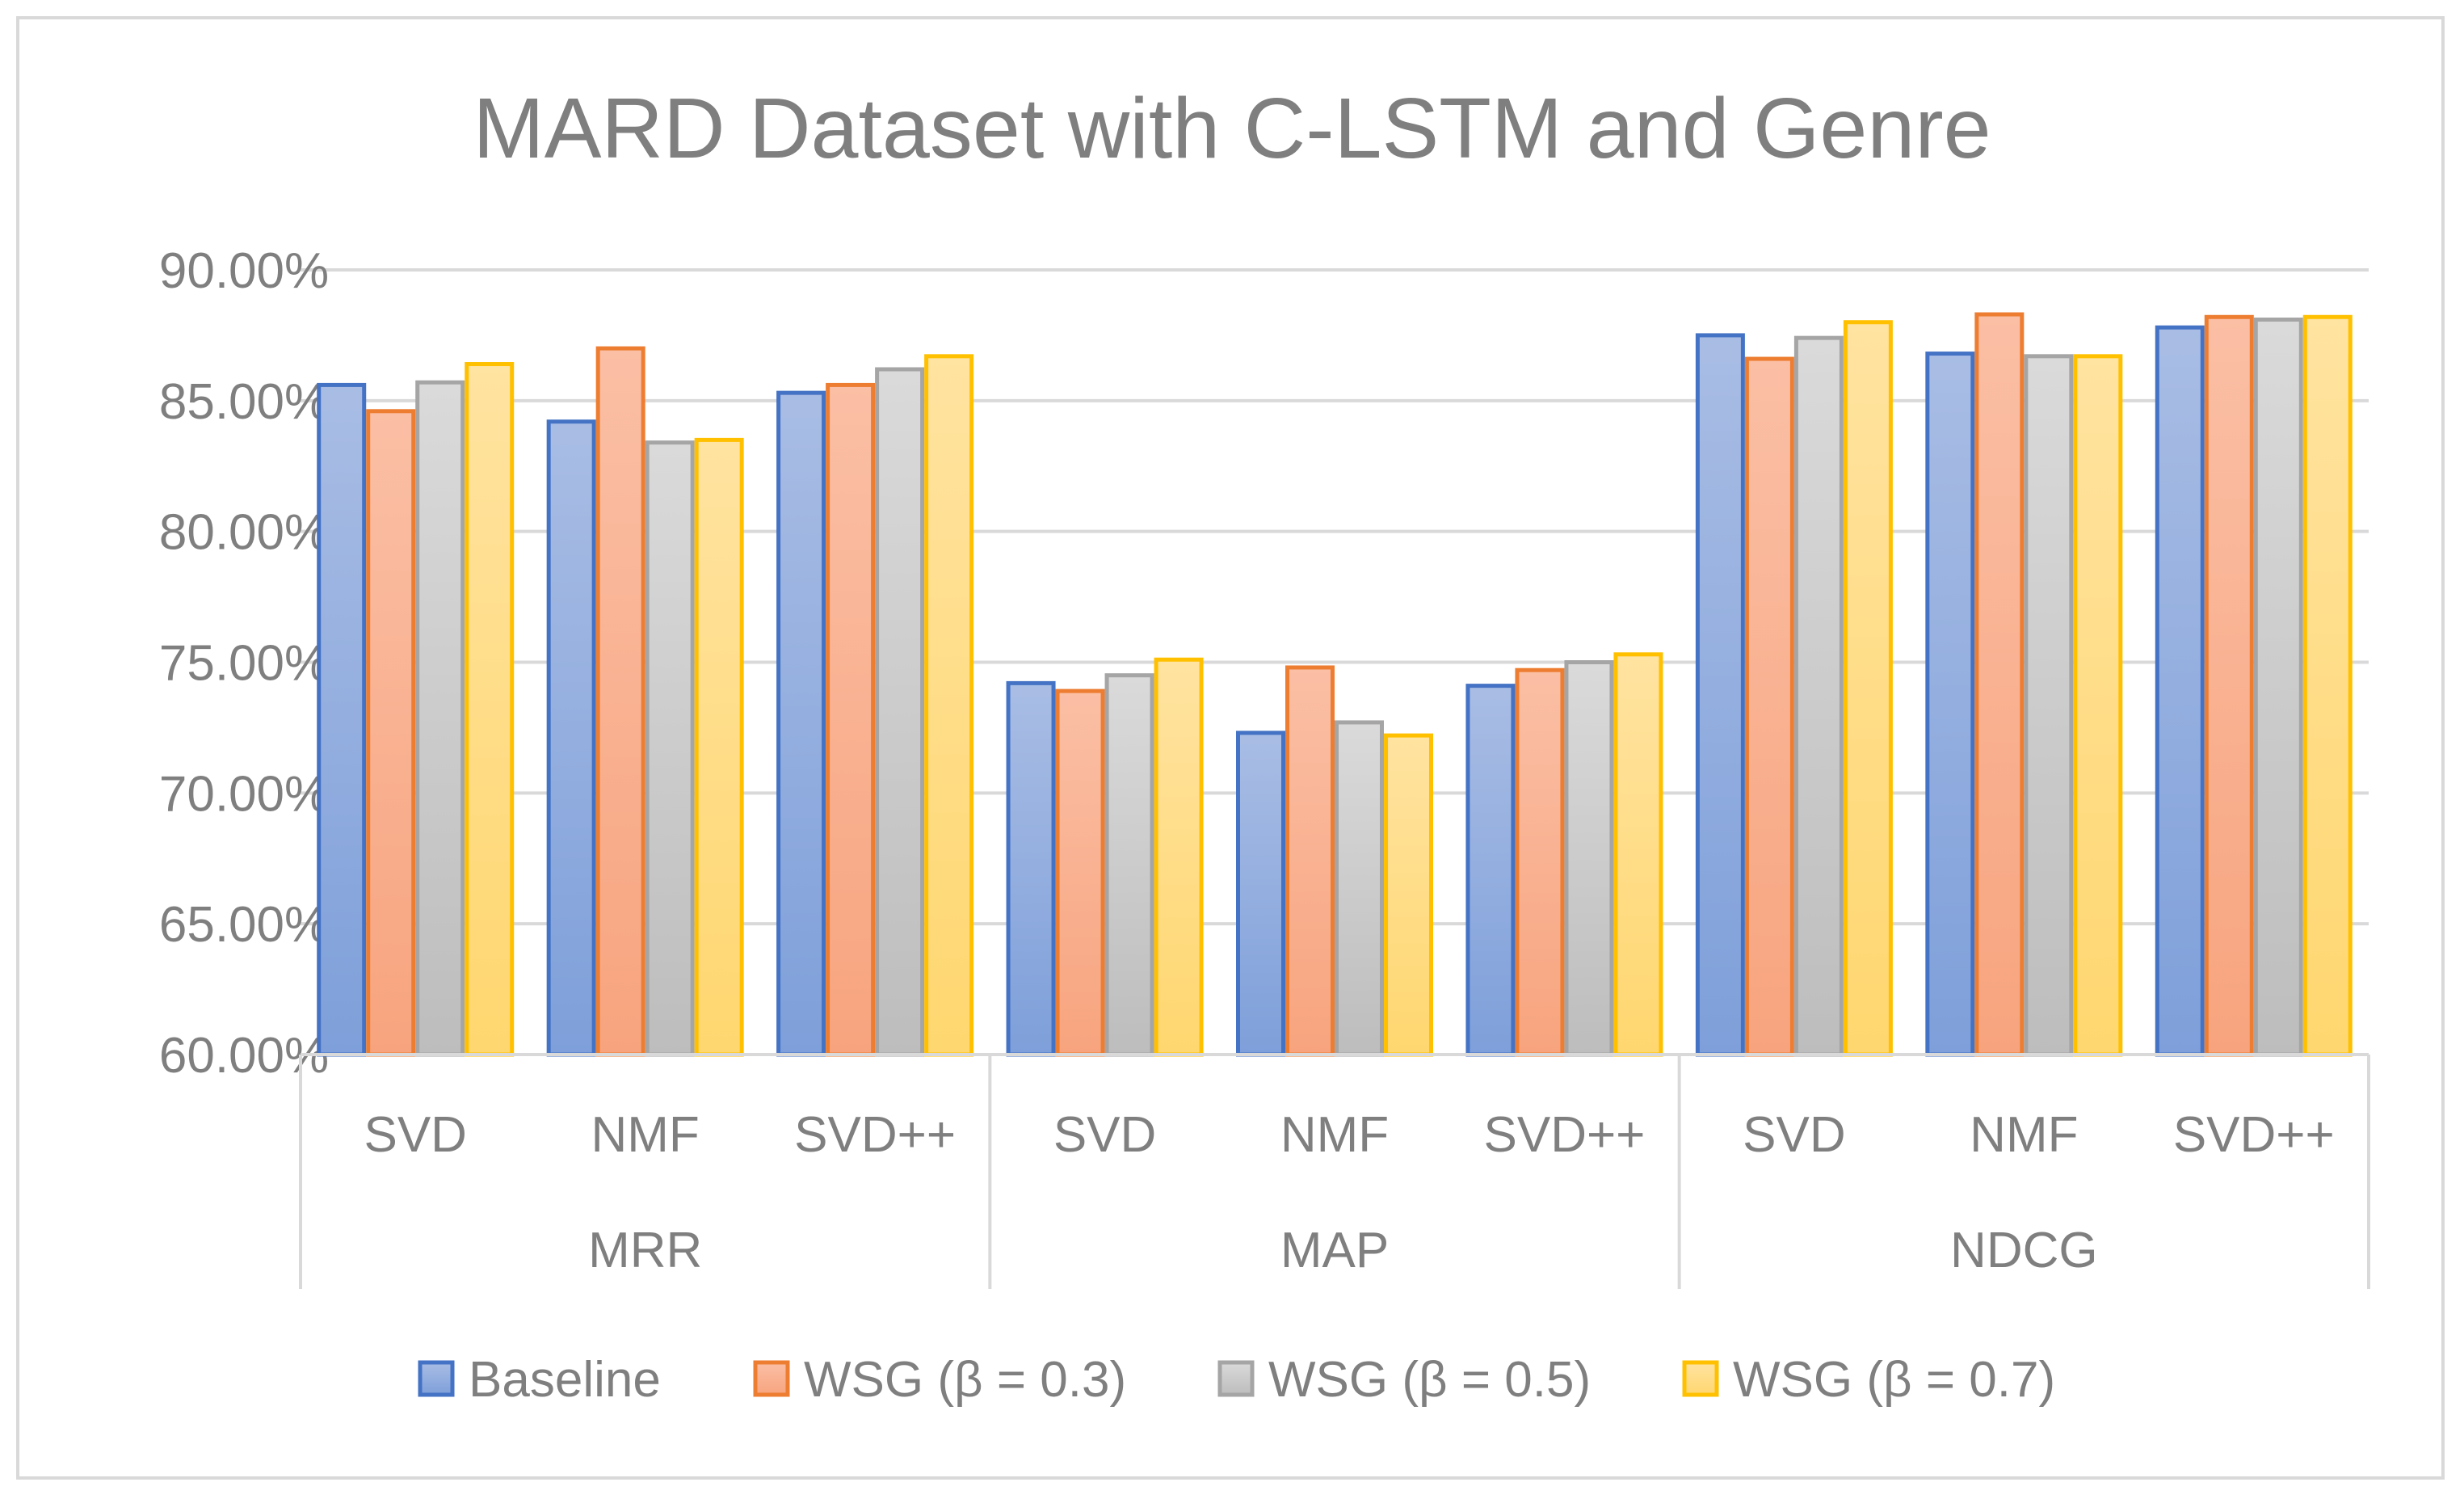 The image size is (2464, 1499). What do you see at coordinates (2098, 705) in the screenshot?
I see `bar-wsg-0-7--7` at bounding box center [2098, 705].